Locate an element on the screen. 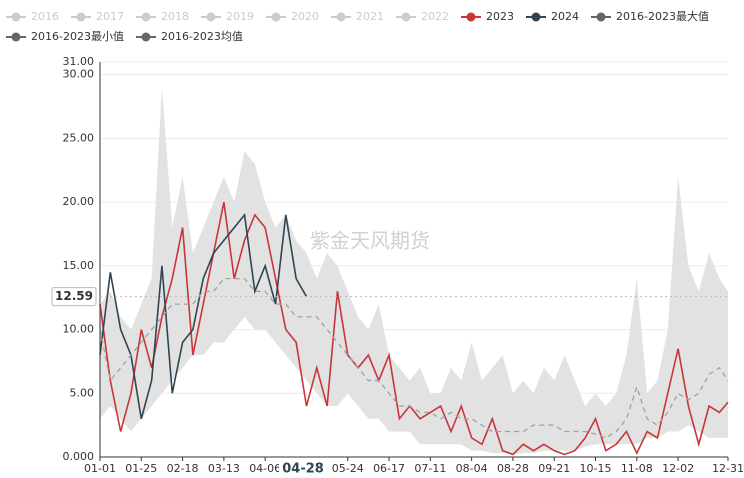 The width and height of the screenshot is (744, 478). y-tick-label: 30.00 is located at coordinates (79, 74).